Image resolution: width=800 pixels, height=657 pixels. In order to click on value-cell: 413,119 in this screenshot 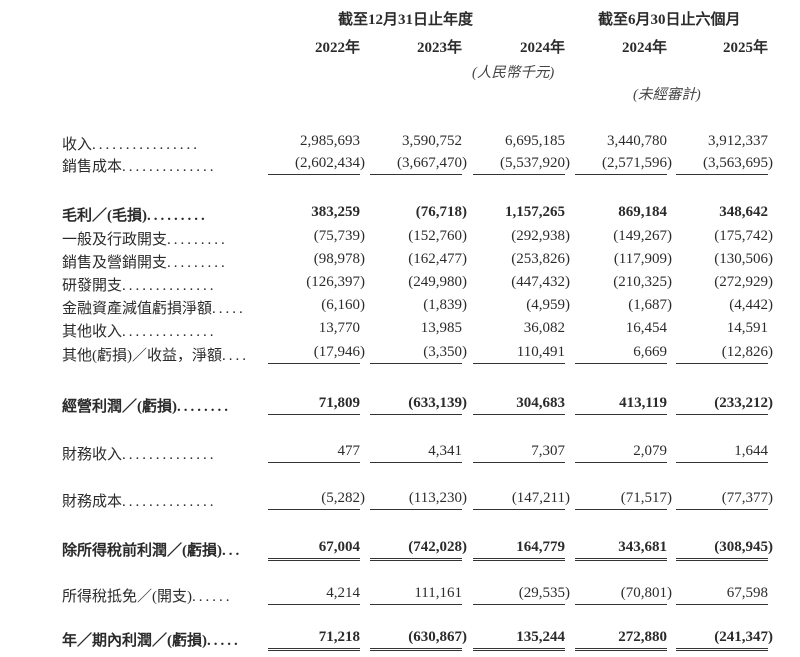, I will do `click(643, 403)`.